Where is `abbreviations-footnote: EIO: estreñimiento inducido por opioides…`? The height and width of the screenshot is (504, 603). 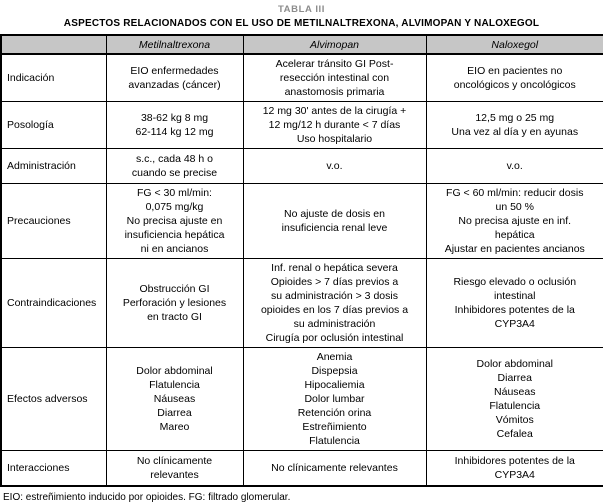
abbreviations-footnote: EIO: estreñimiento inducido por opioides… is located at coordinates (147, 497).